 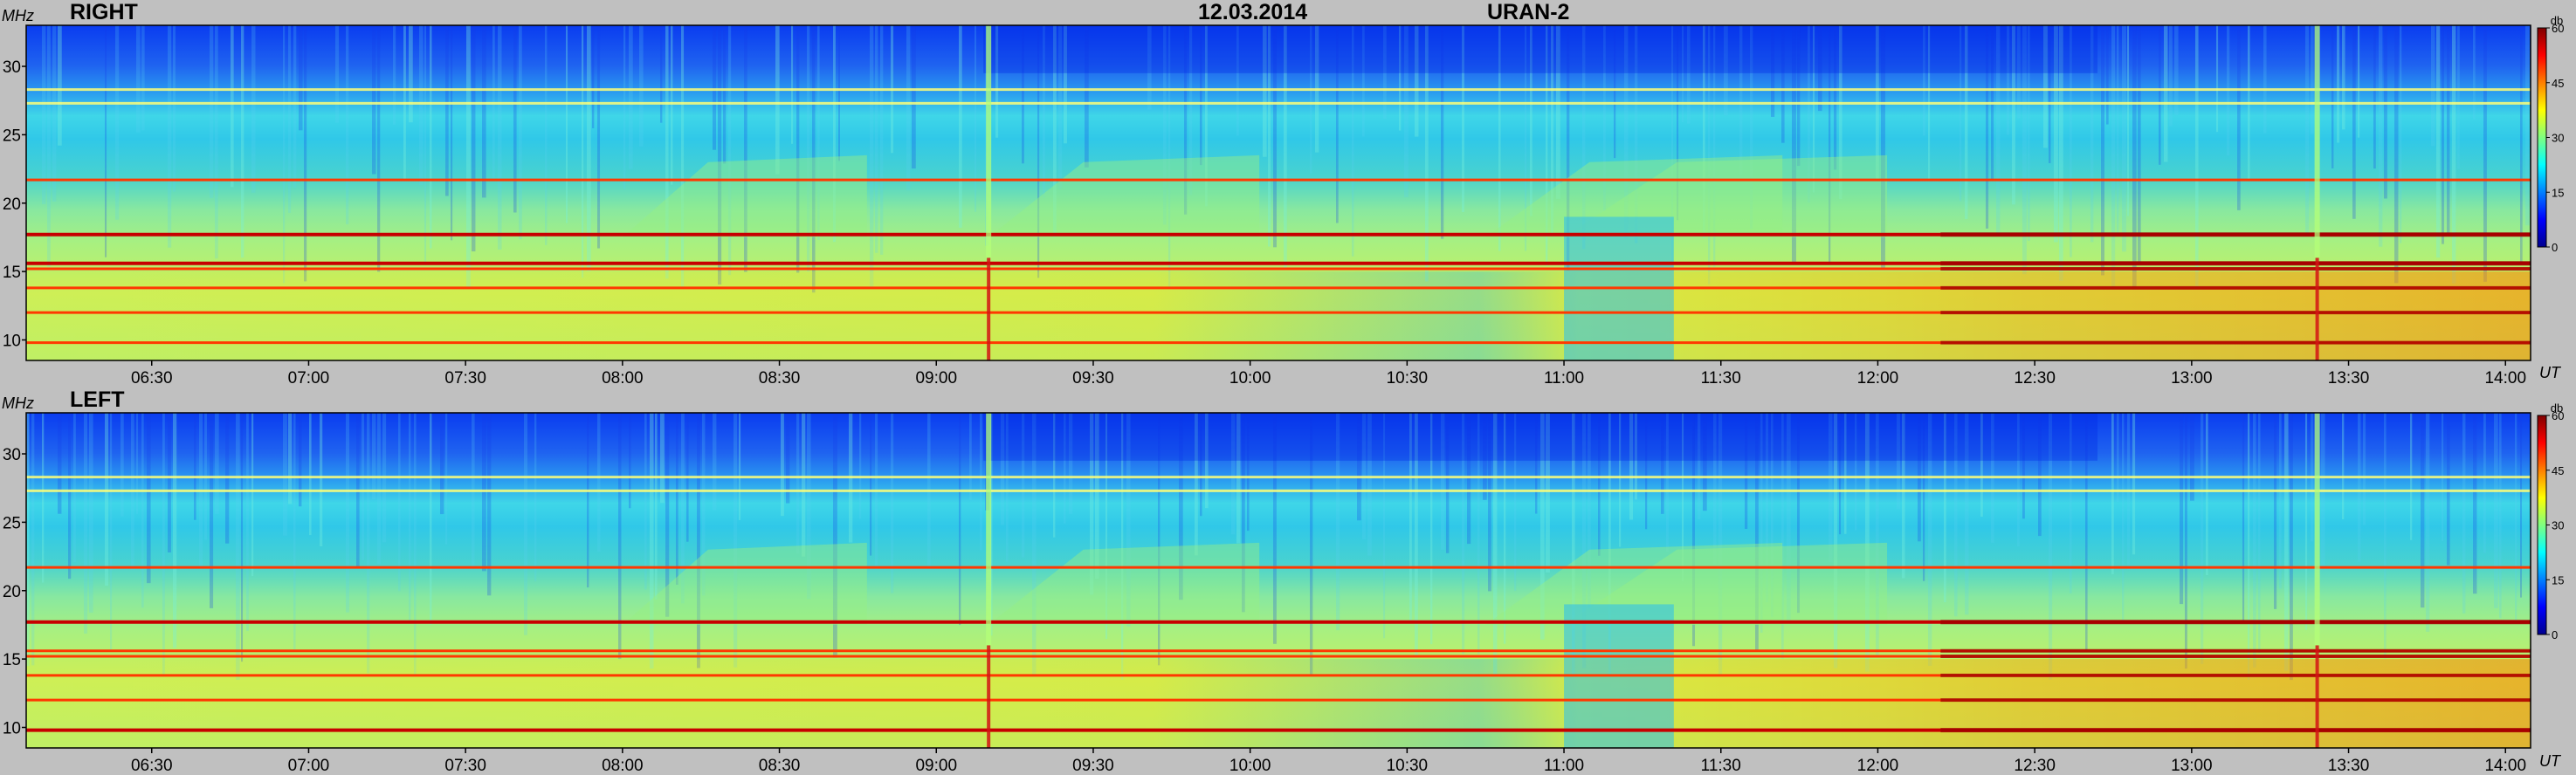 What do you see at coordinates (2558, 415) in the screenshot?
I see `colorbar-tick-label: 60` at bounding box center [2558, 415].